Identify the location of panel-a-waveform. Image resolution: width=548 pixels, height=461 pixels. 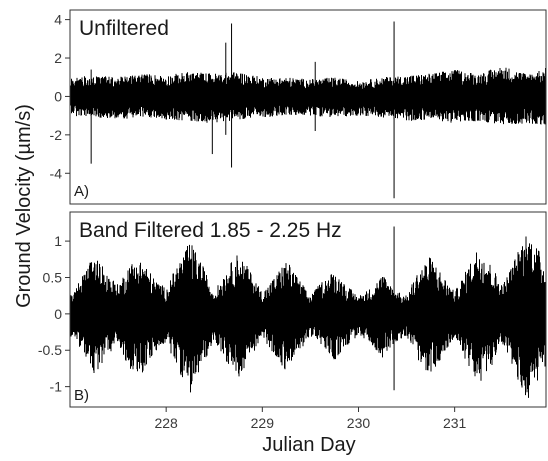
(308, 96).